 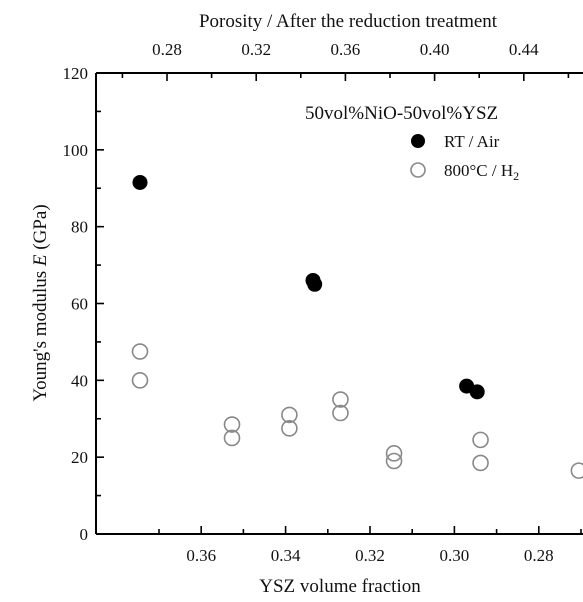 I want to click on y-axis-label-prefix: Young's modulus, so click(x=40, y=334).